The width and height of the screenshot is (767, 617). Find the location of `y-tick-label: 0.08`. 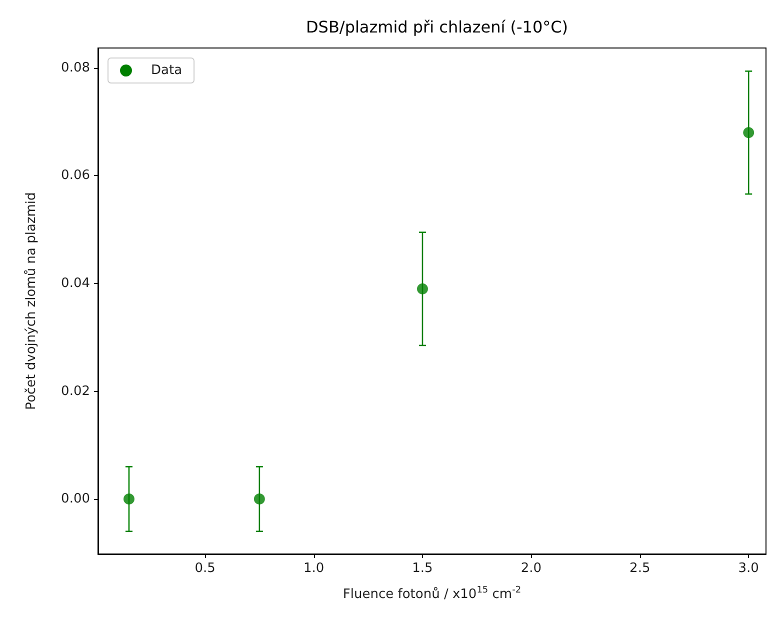

y-tick-label: 0.08 is located at coordinates (75, 68).